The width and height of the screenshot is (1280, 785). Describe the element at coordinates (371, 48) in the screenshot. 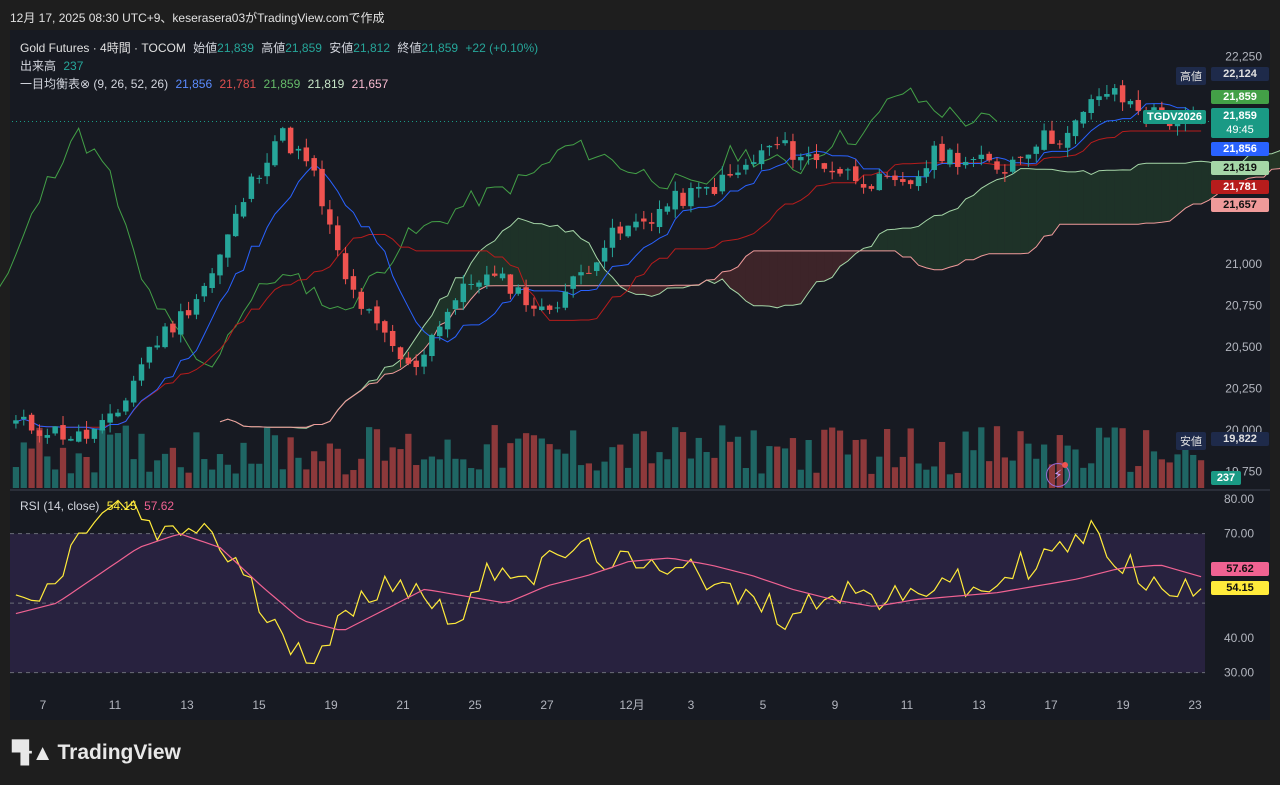

I see `legend-low: 21,812` at that location.